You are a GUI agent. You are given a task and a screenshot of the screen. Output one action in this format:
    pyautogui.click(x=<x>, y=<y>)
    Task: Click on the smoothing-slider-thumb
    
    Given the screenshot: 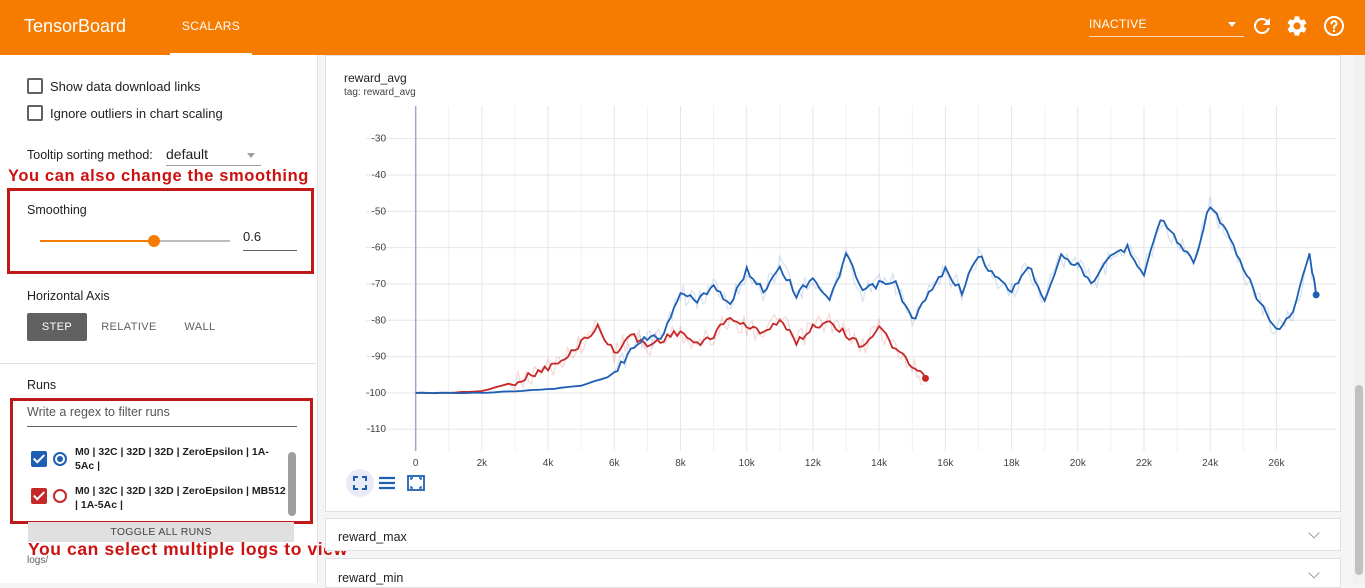 What is the action you would take?
    pyautogui.click(x=154, y=241)
    